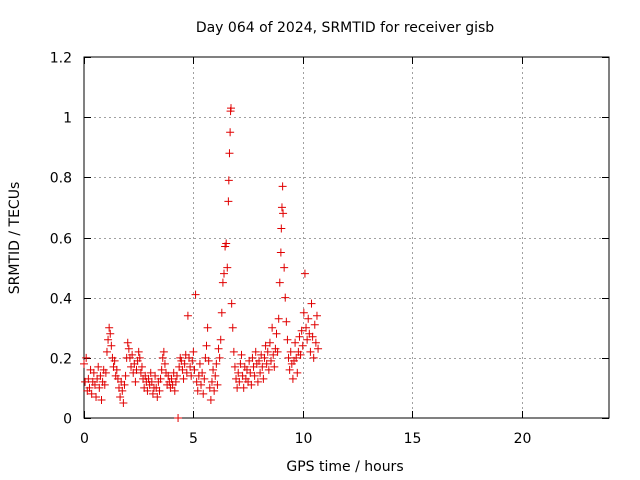 This screenshot has width=640, height=480. I want to click on x-tick-label: 20, so click(523, 439).